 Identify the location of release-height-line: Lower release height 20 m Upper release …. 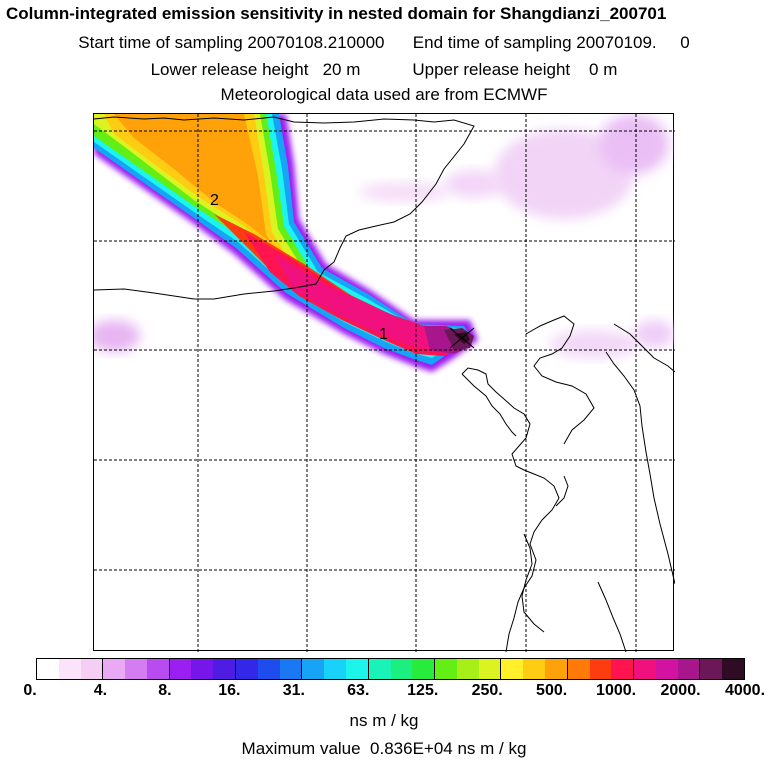
(384, 69).